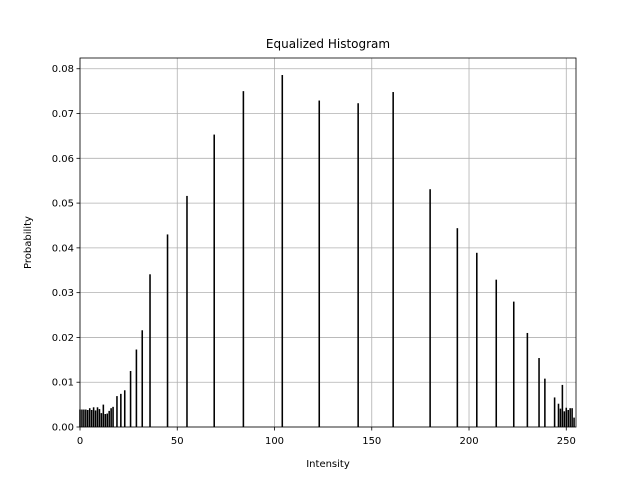  I want to click on y-axis-label: Probability, so click(28, 242).